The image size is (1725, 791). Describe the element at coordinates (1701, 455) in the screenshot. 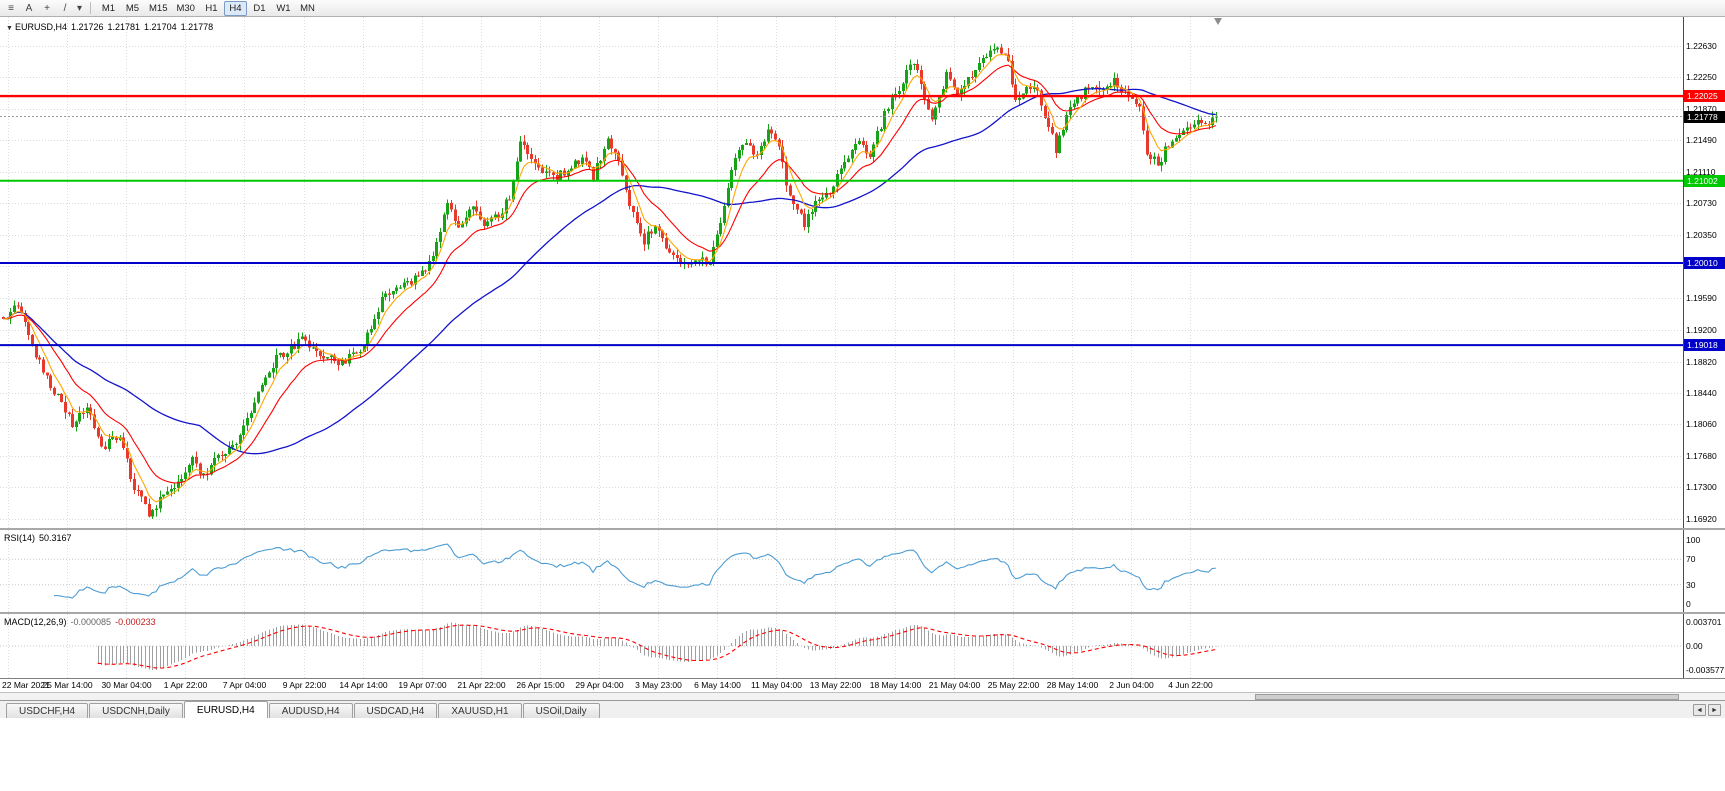

I see `price-axis-label: 1.17680` at that location.